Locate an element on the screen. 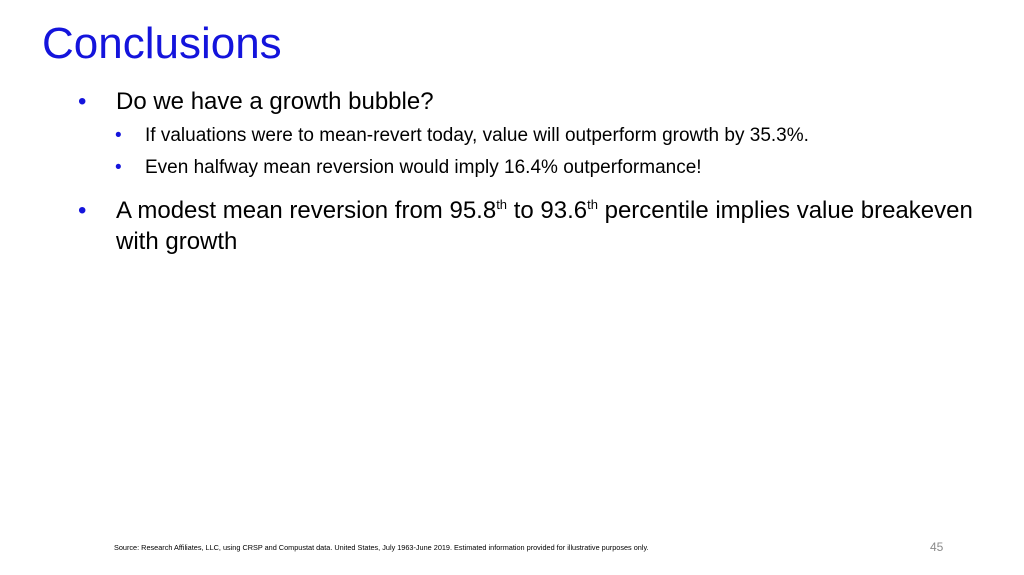 This screenshot has height=575, width=1024. text-run: to 93.6 is located at coordinates (547, 210).